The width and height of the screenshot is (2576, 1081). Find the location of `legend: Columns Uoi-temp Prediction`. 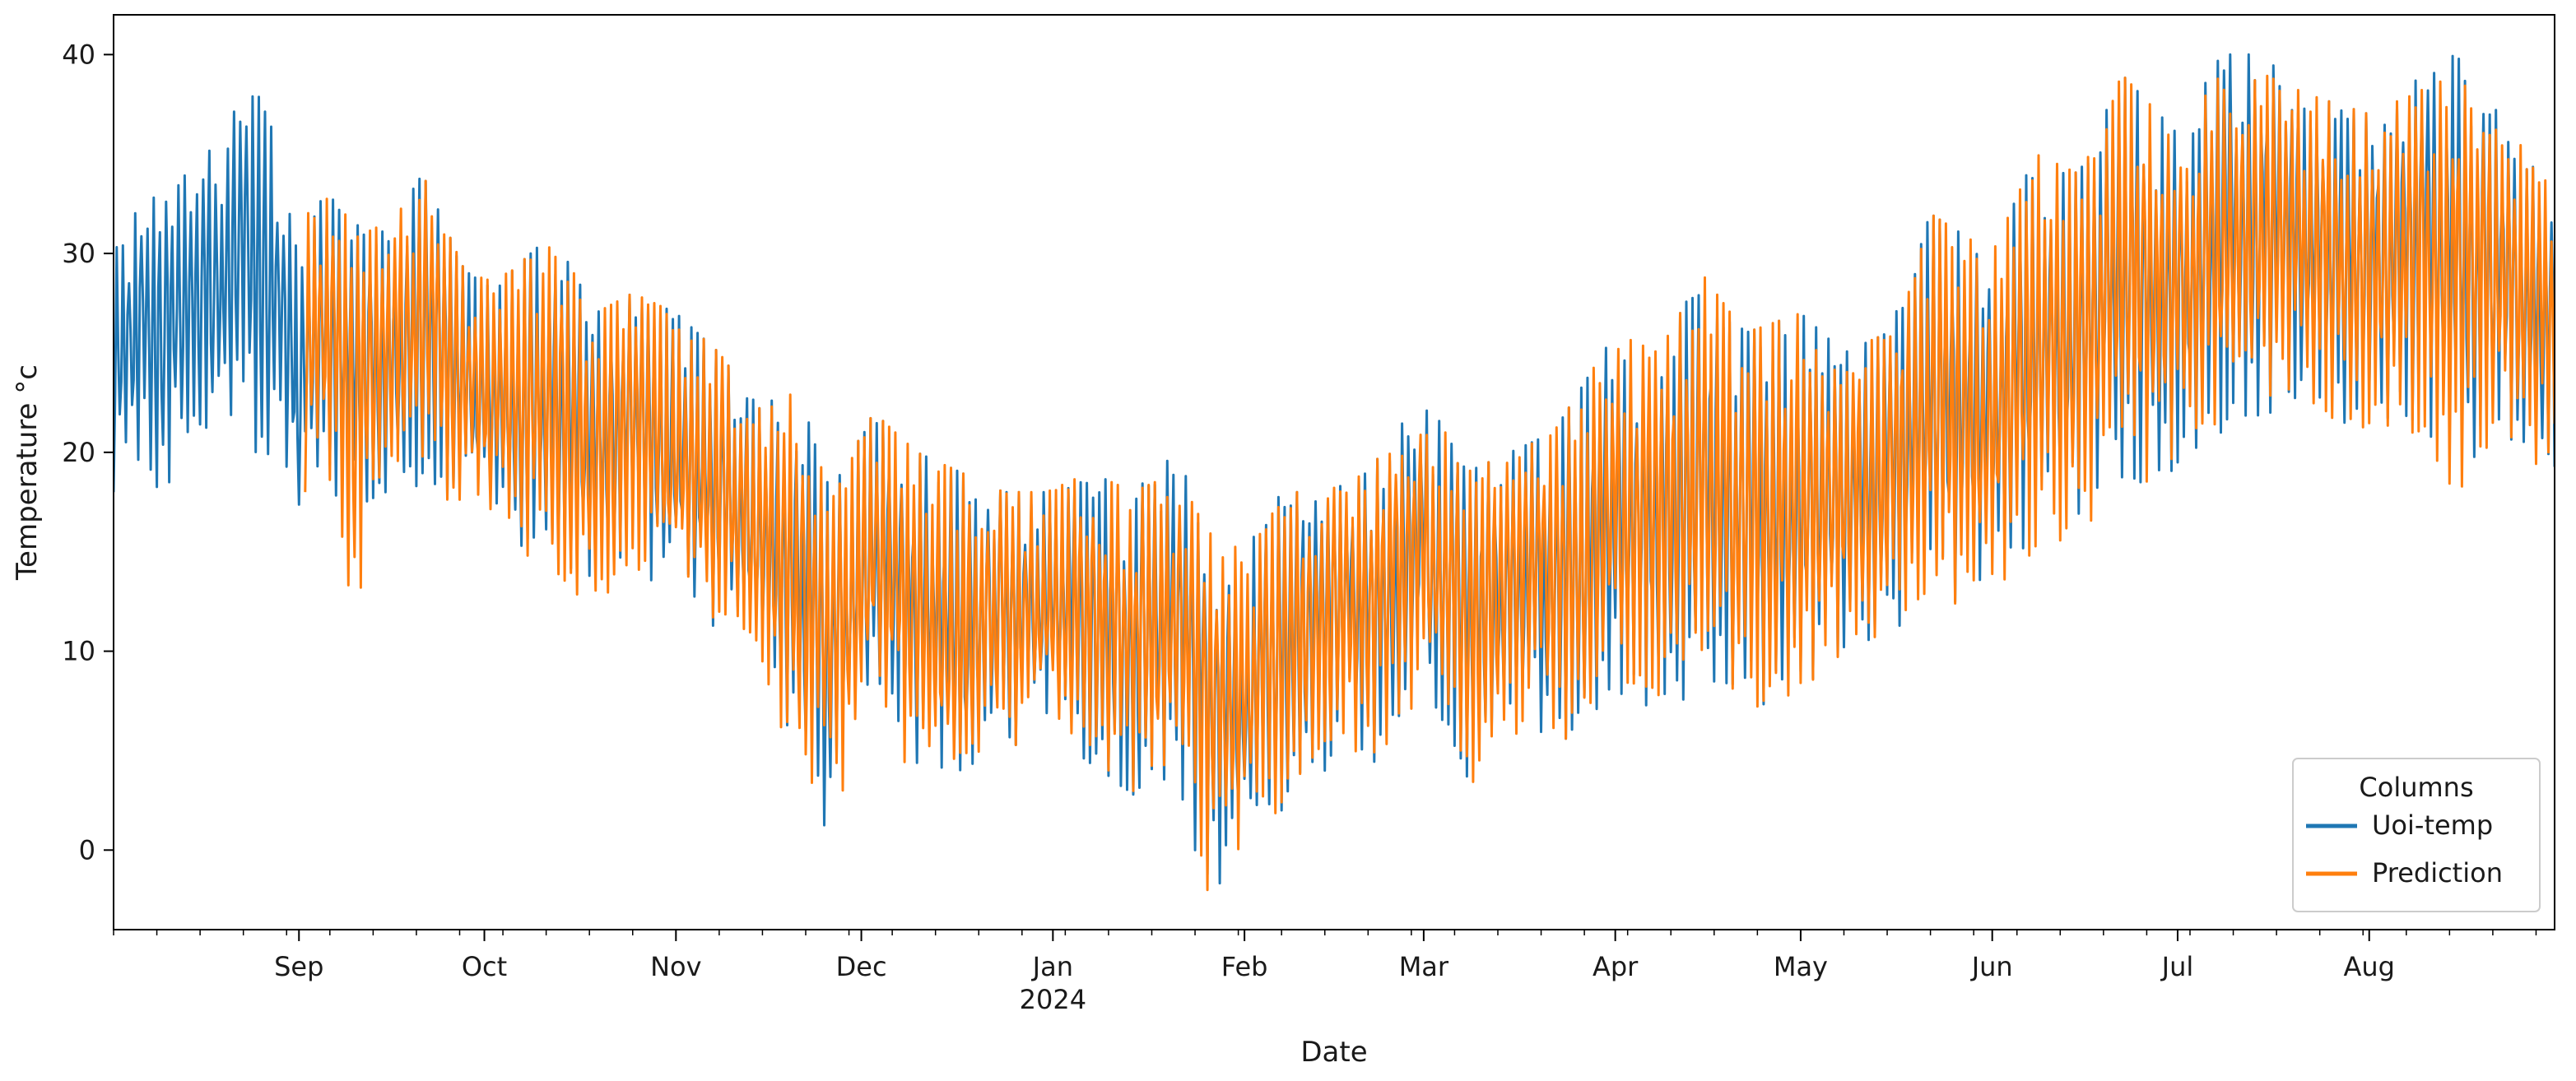

legend: Columns Uoi-temp Prediction is located at coordinates (2416, 835).